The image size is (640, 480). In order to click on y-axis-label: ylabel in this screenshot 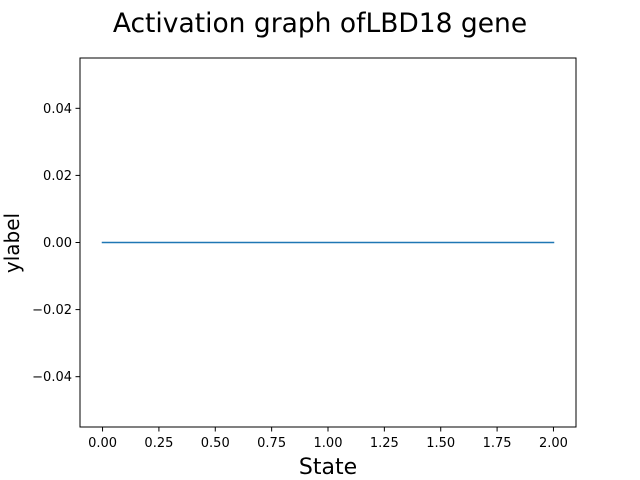, I will do `click(12, 243)`.